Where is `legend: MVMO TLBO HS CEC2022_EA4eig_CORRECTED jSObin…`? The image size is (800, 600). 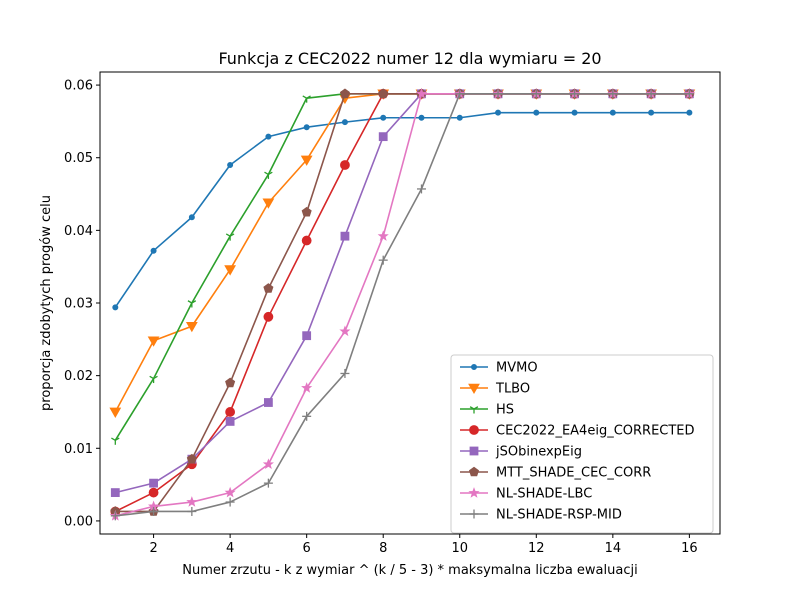
legend: MVMO TLBO HS CEC2022_EA4eig_CORRECTED jSObin… is located at coordinates (582, 444).